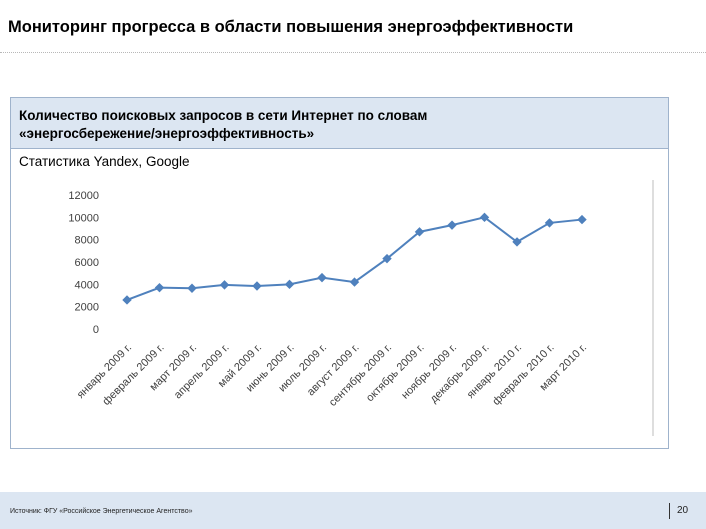 The width and height of the screenshot is (706, 529). I want to click on y-tick-label: 10000, so click(83, 218).